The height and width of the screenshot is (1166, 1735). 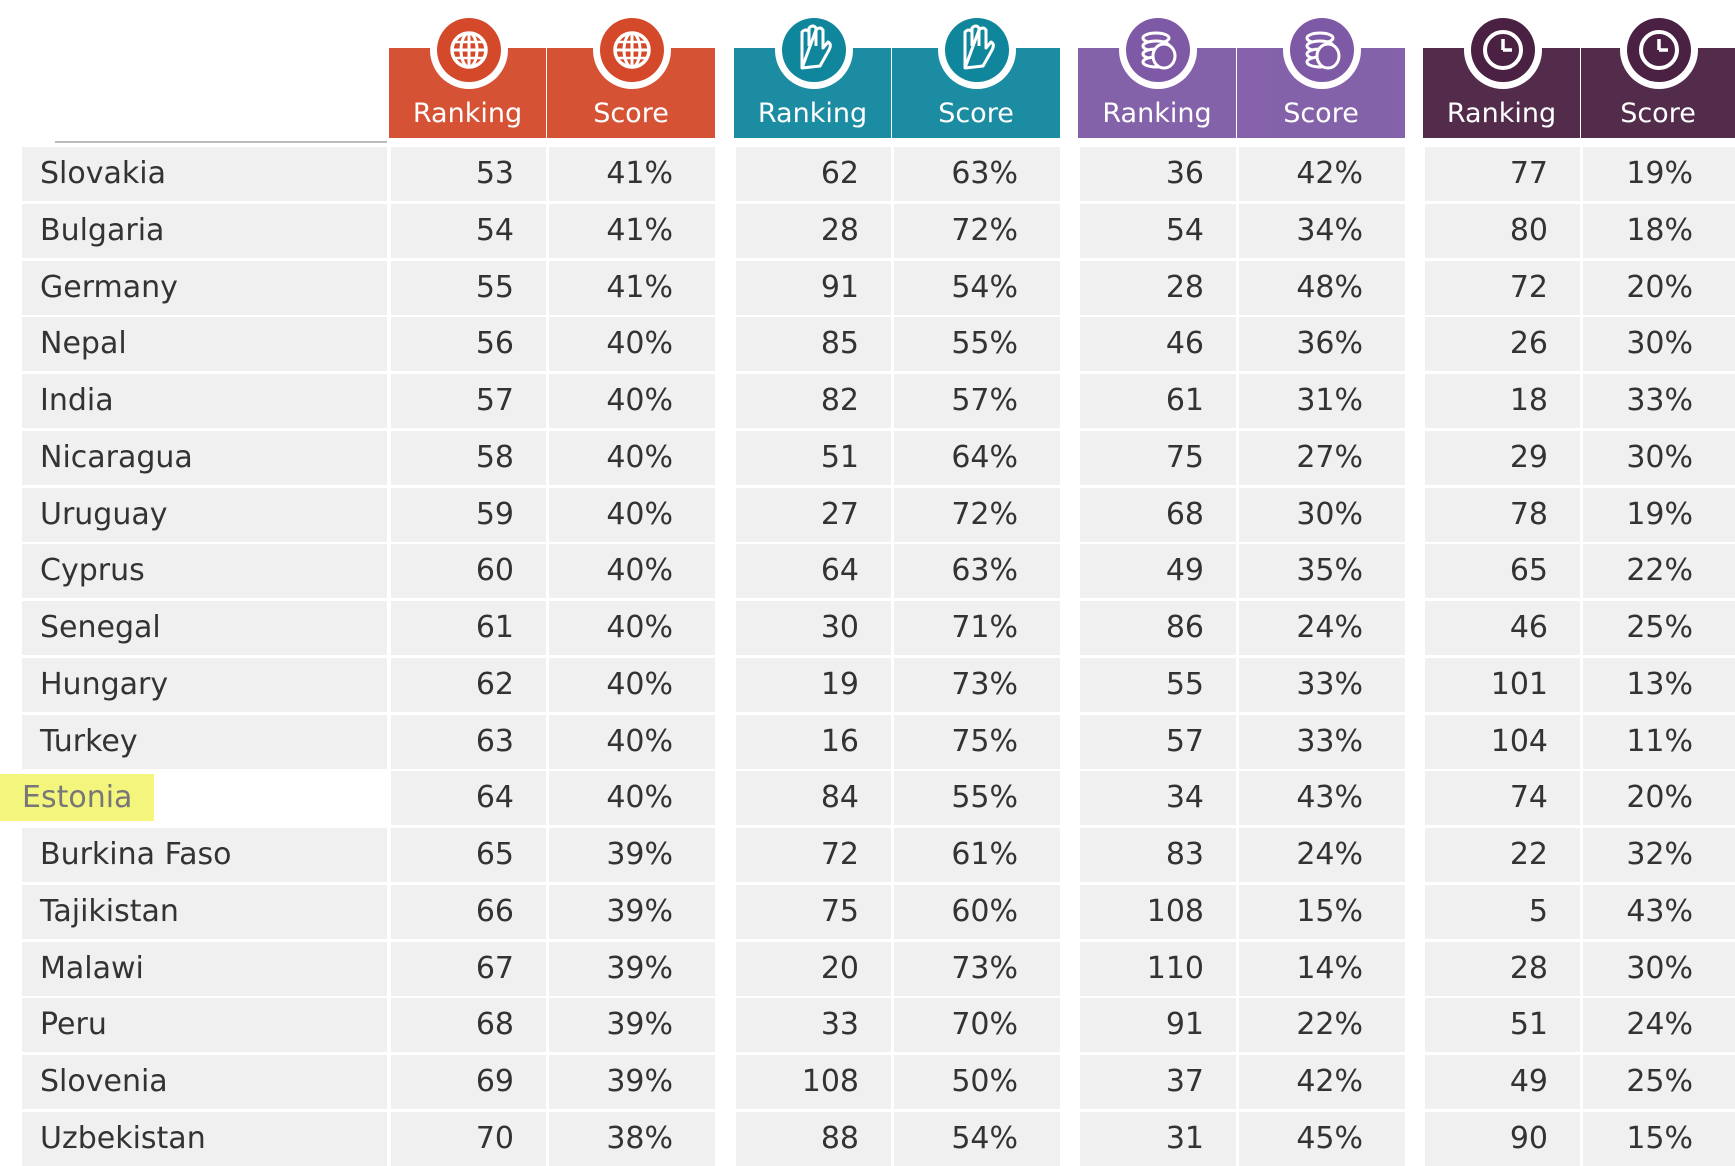 I want to click on value-cell: 85, so click(x=813, y=344).